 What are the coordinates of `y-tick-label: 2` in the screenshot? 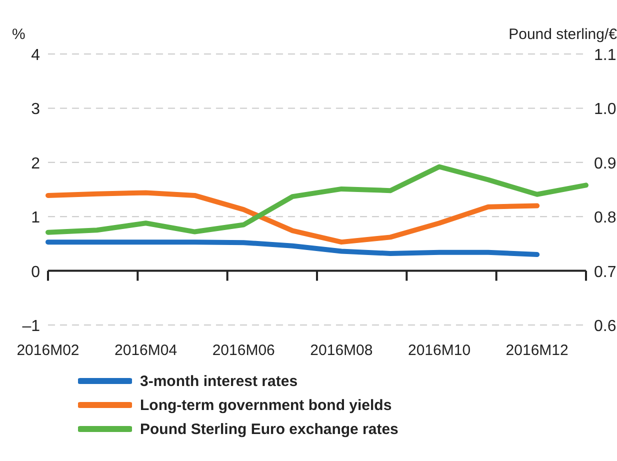 It's located at (35, 163).